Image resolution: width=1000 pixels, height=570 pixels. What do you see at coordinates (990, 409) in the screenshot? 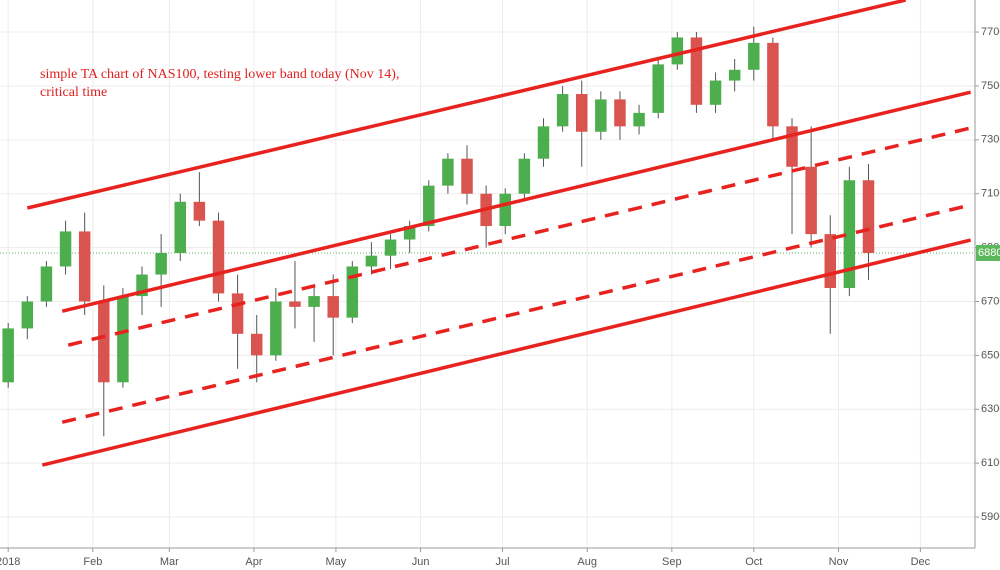
I see `y-tick-label: 6300` at bounding box center [990, 409].